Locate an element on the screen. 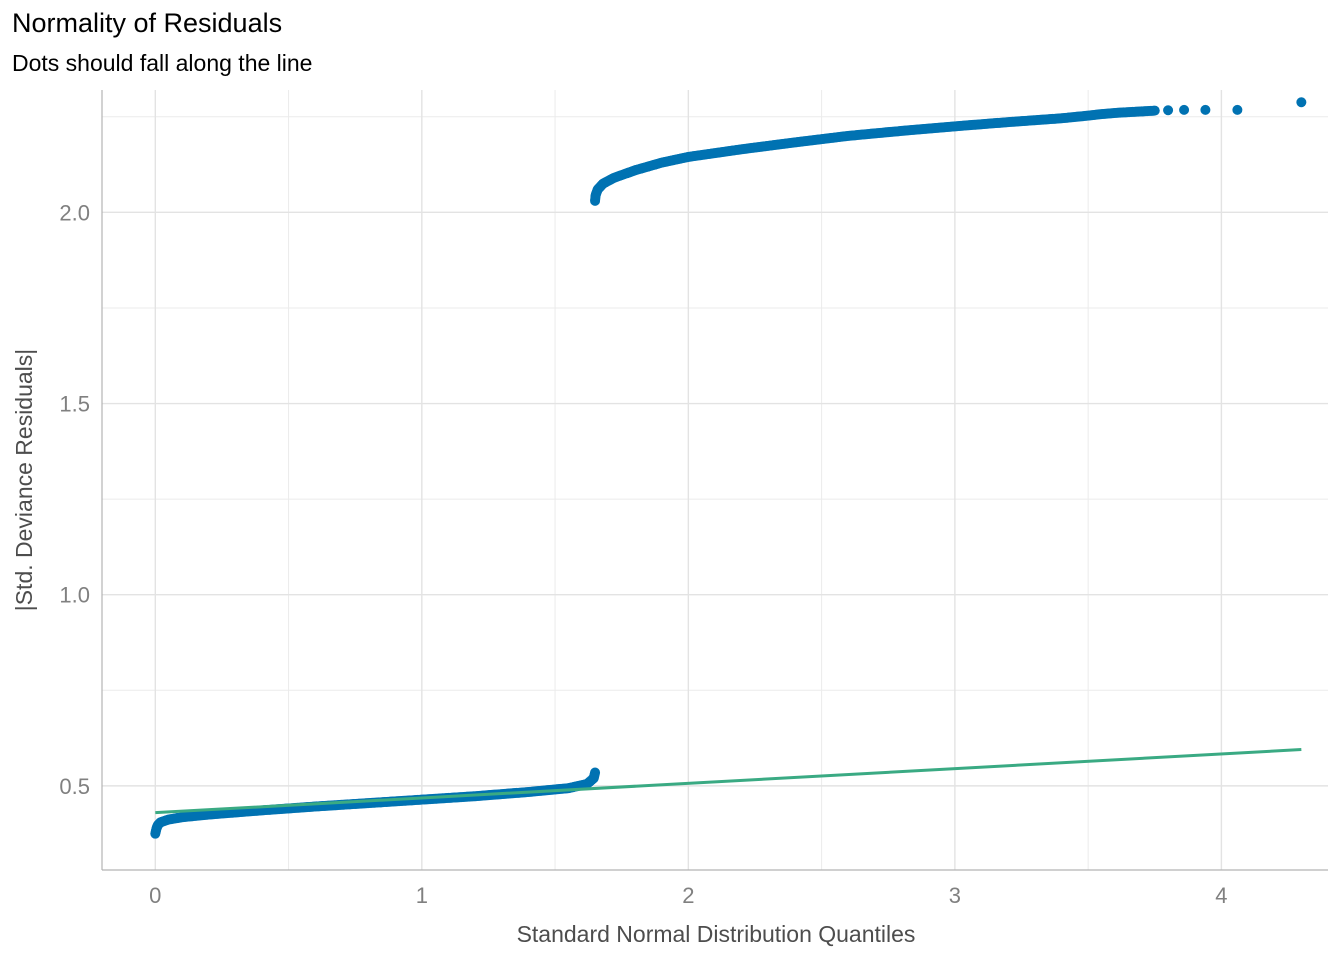 This screenshot has width=1344, height=960. y-tick-label: 1.5 is located at coordinates (74, 404).